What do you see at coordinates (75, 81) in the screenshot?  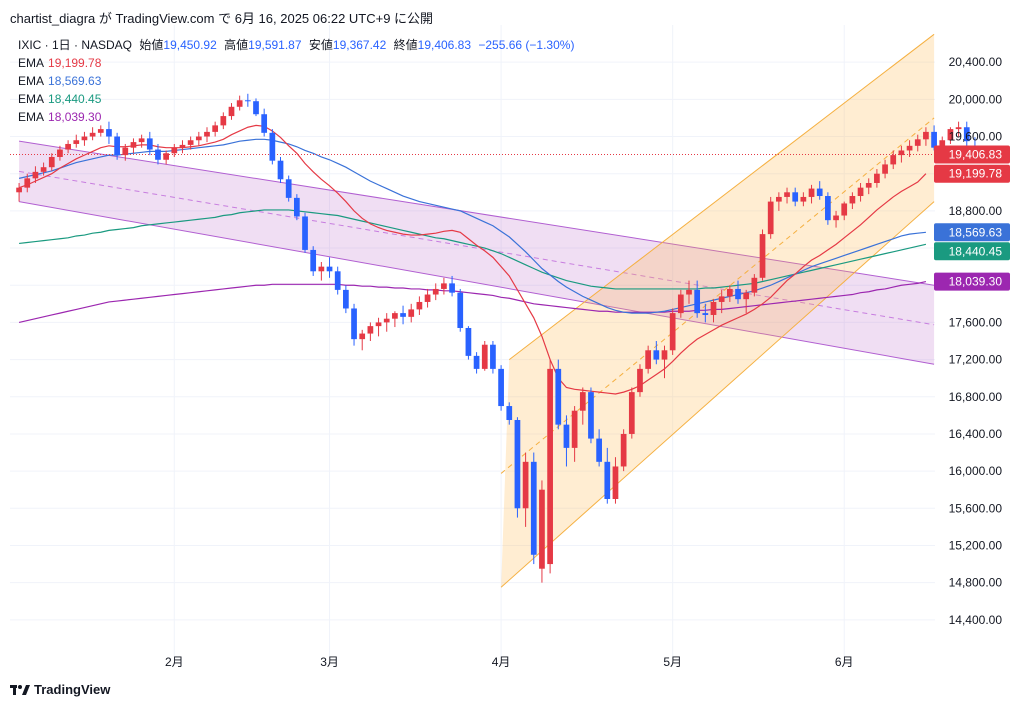 I see `ema-value: 18,569.63` at bounding box center [75, 81].